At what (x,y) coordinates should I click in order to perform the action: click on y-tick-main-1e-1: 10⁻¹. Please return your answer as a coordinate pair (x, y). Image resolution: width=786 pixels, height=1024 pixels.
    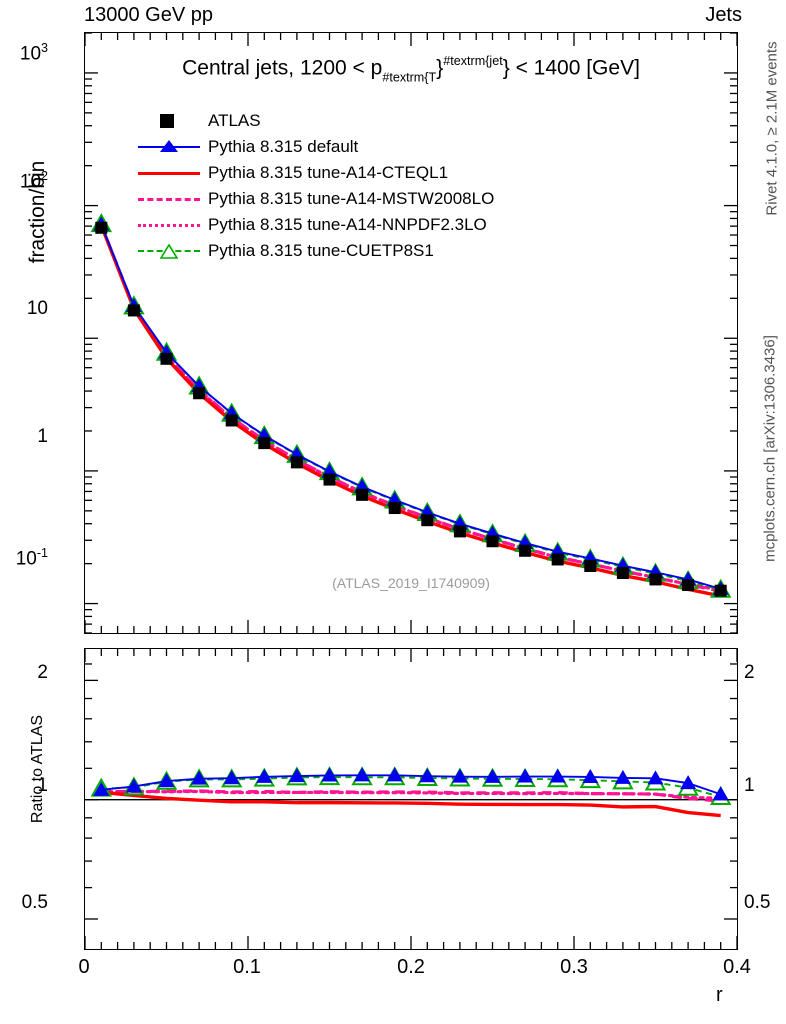
    Looking at the image, I should click on (31, 558).